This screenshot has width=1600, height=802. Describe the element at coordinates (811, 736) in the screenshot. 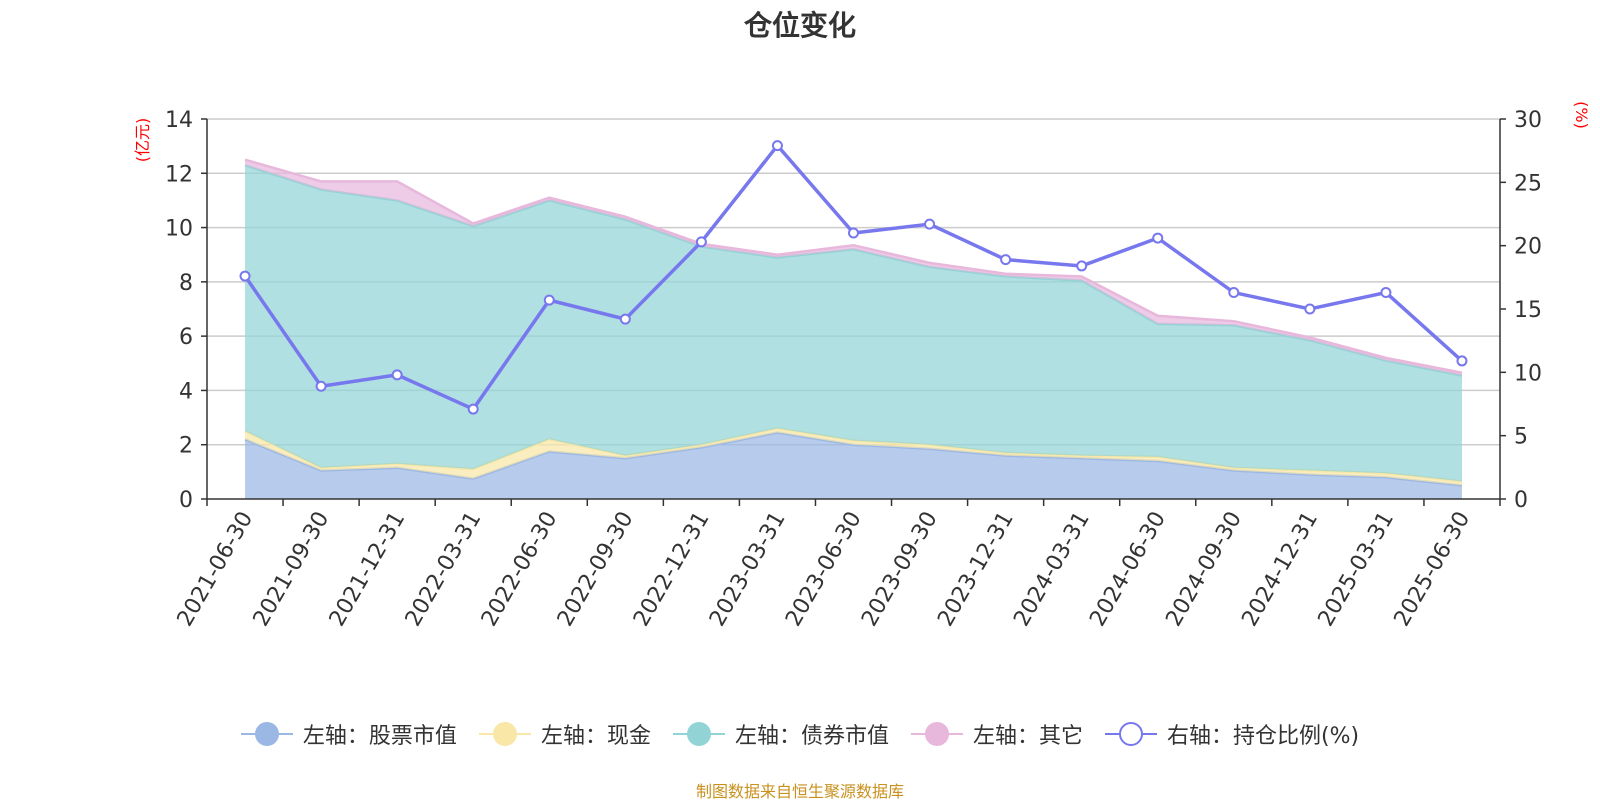

I see `legend-label: 左轴：债券市值` at that location.